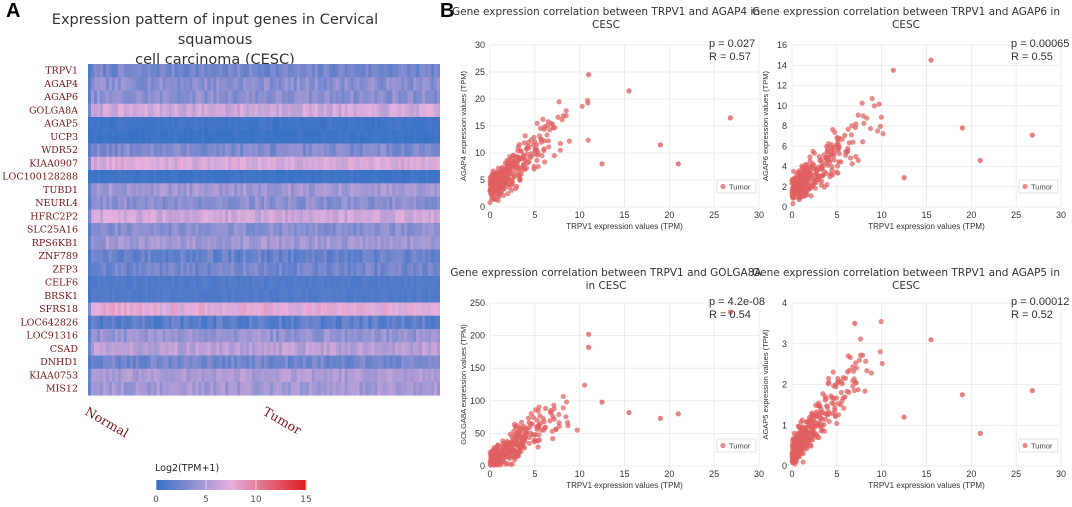 The height and width of the screenshot is (507, 1072). I want to click on heatmap-cell-normal, so click(89, 349).